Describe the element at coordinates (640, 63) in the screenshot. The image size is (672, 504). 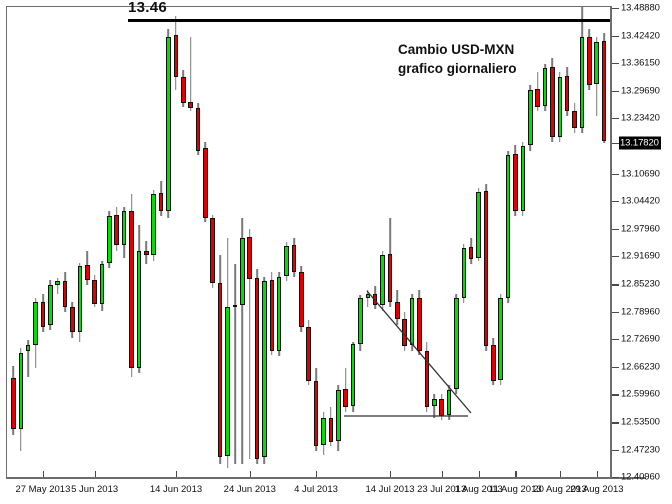
I see `price-axis-label: 13.36150` at that location.